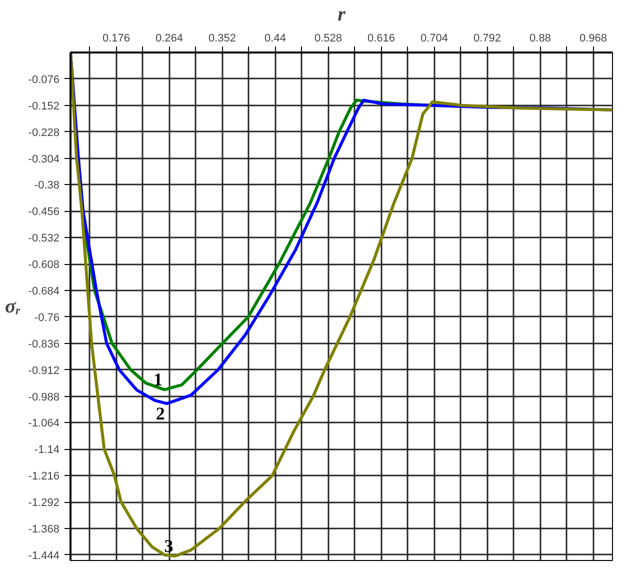  Describe the element at coordinates (44, 291) in the screenshot. I see `y-tick-label: -0.684` at that location.